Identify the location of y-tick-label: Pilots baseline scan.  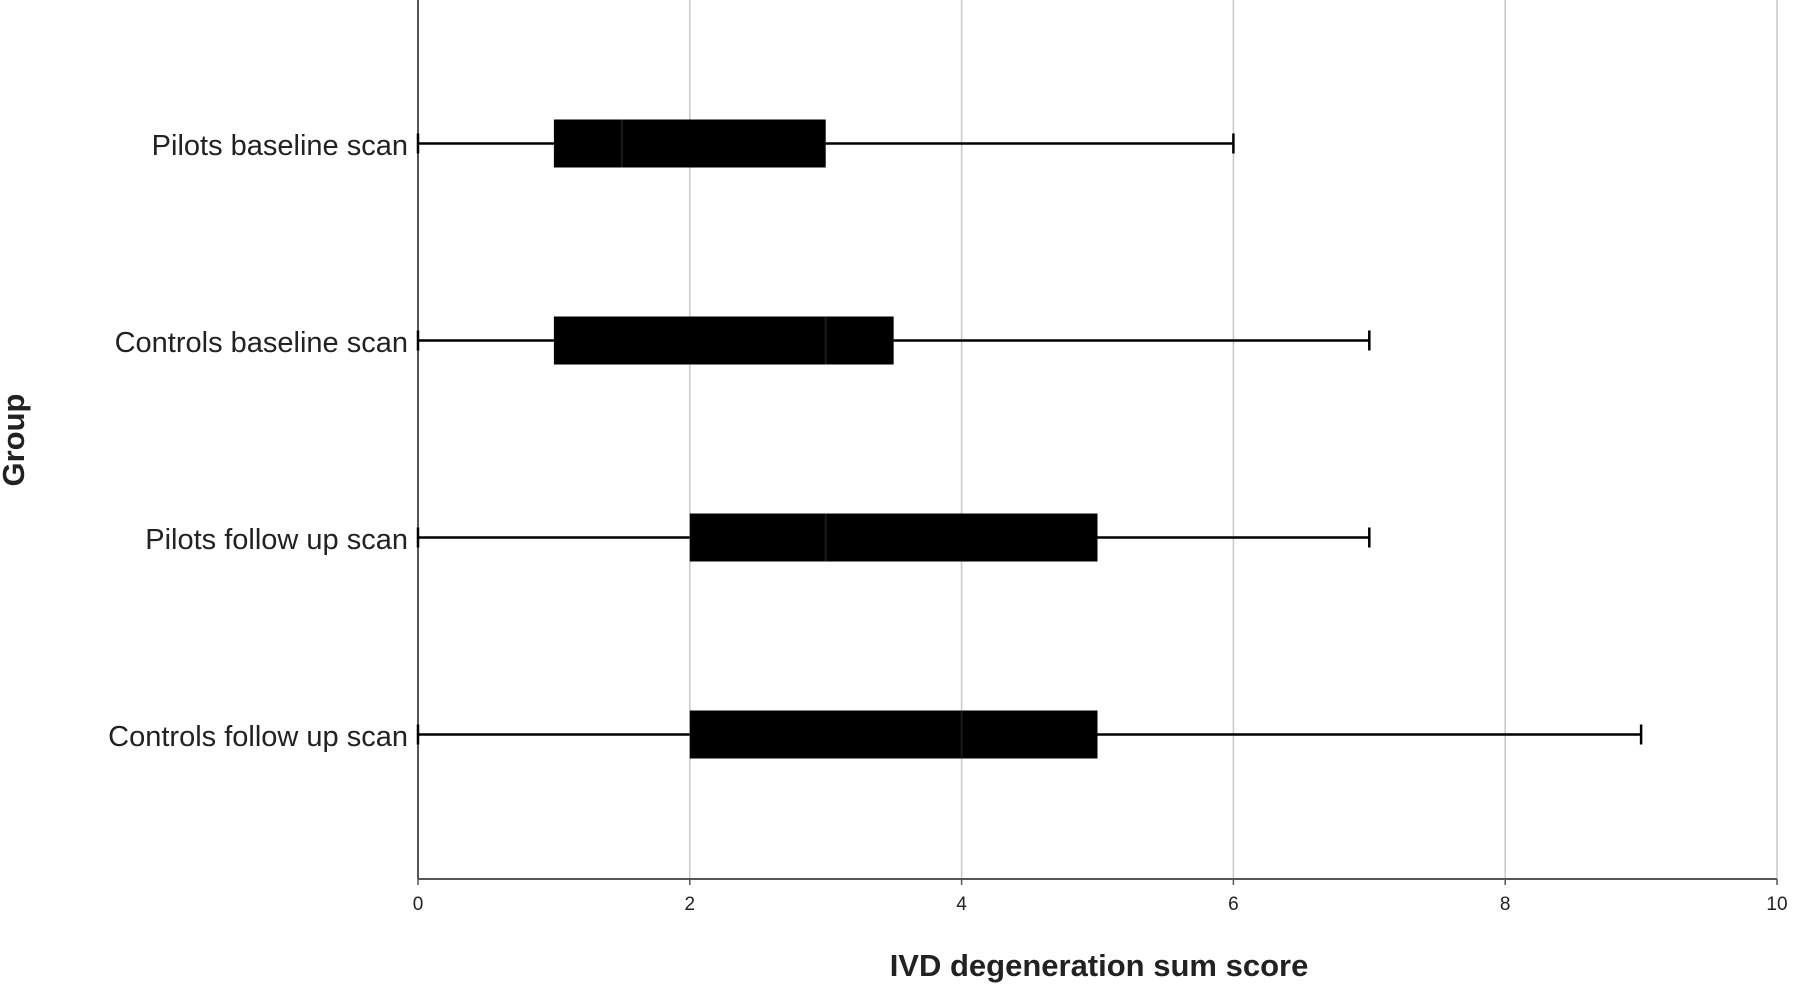
(280, 146).